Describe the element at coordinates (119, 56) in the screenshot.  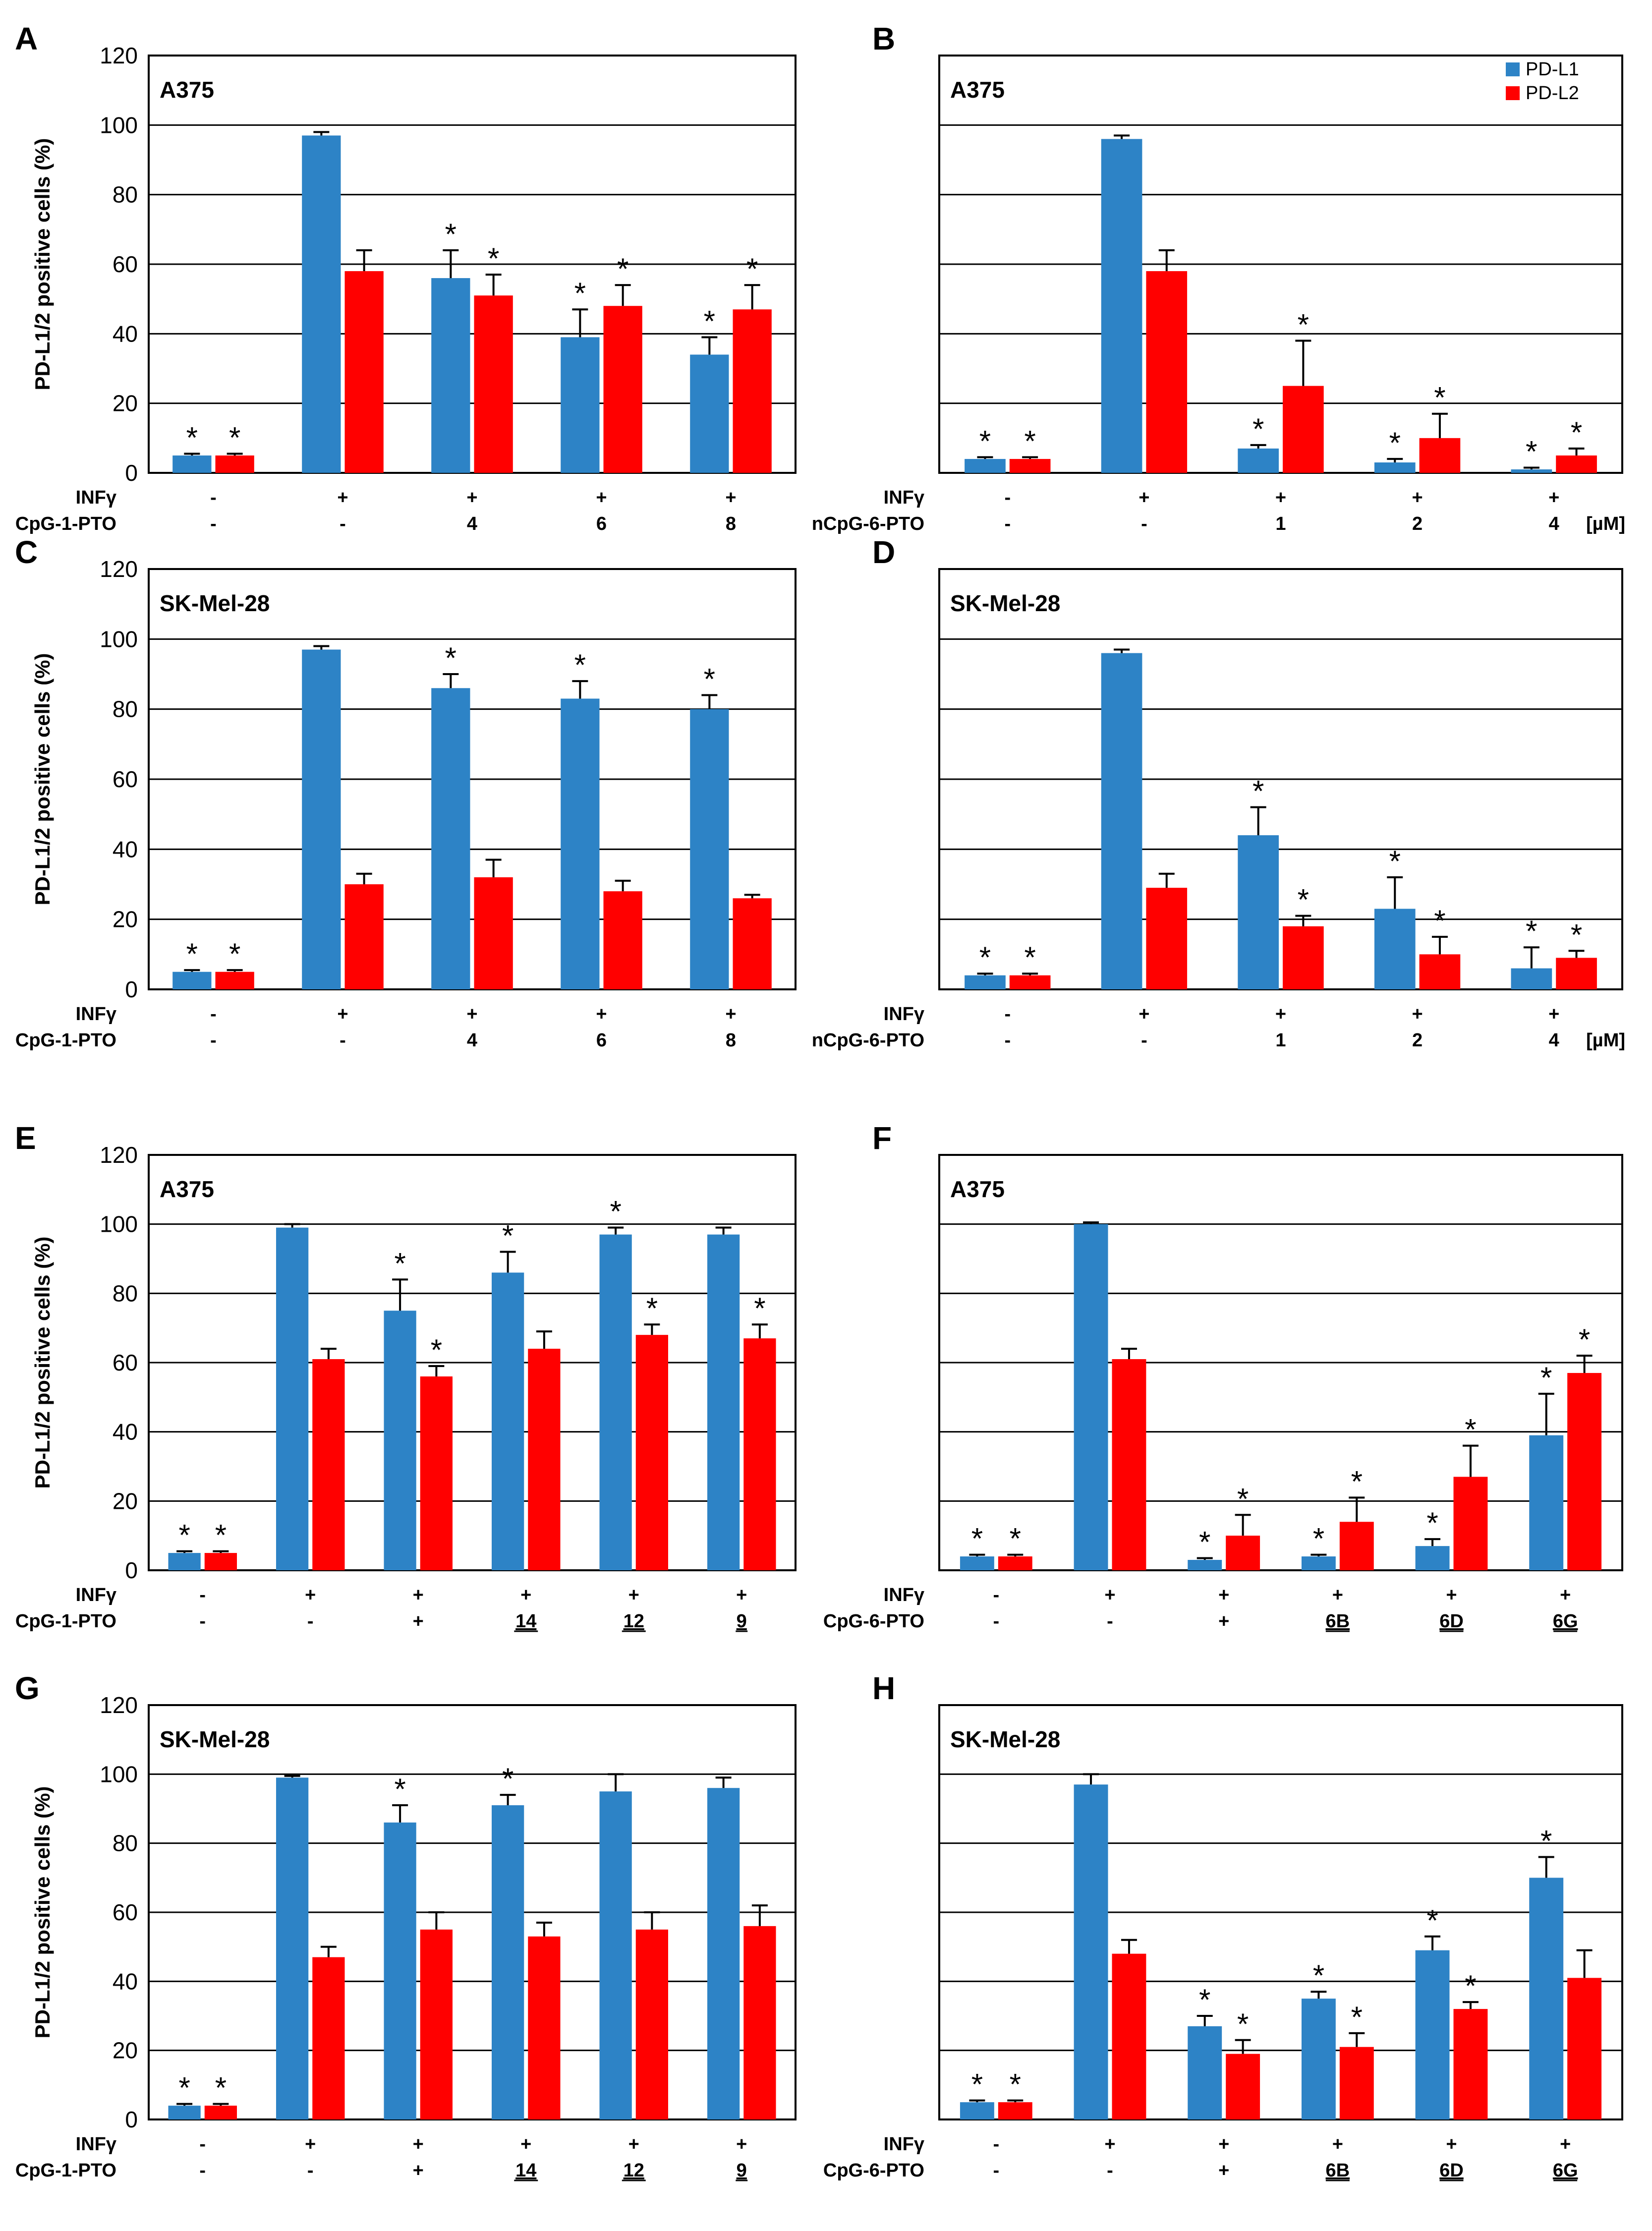
I see `y-tick-label: 120` at that location.